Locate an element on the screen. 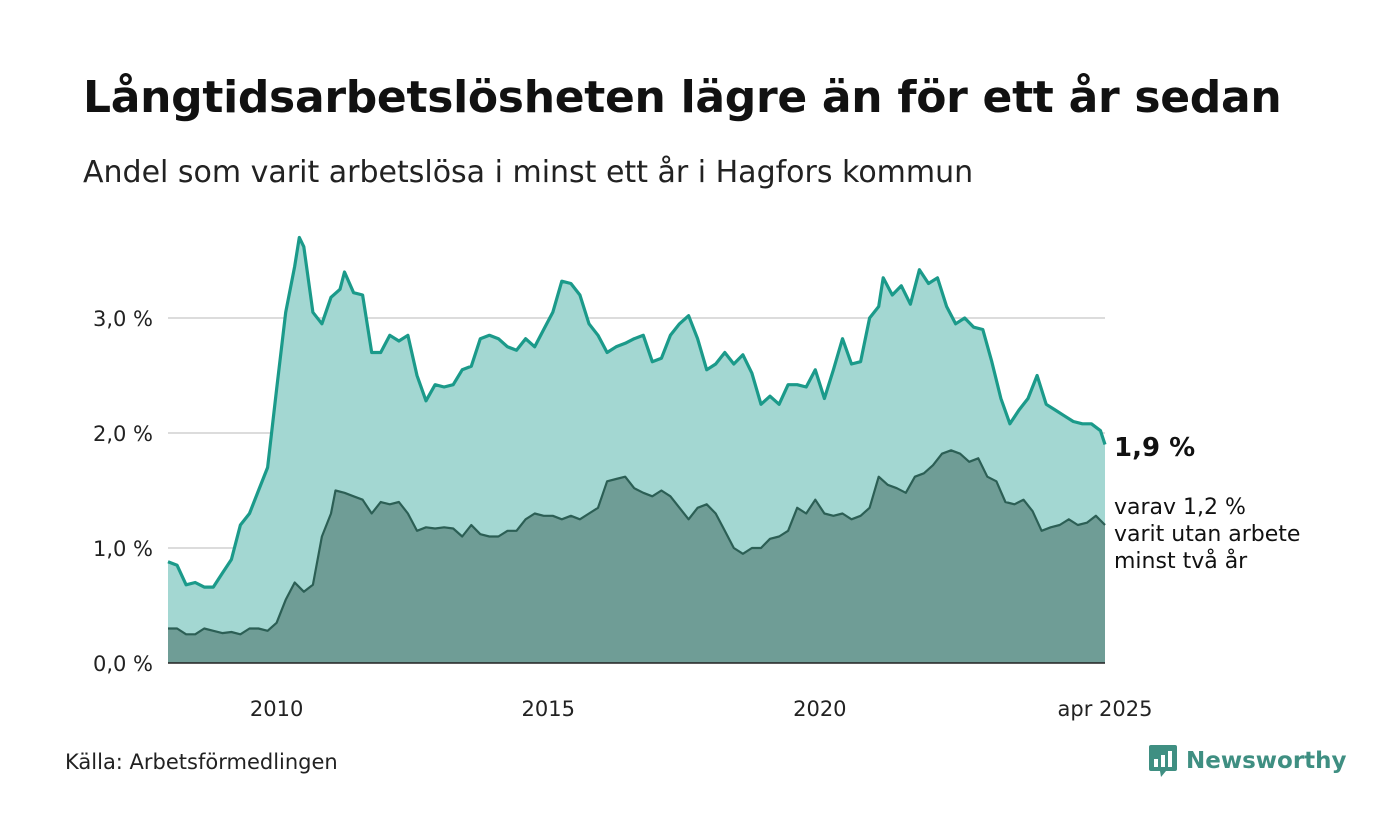  annotation-line-2: varit utan arbete is located at coordinates (1207, 534).